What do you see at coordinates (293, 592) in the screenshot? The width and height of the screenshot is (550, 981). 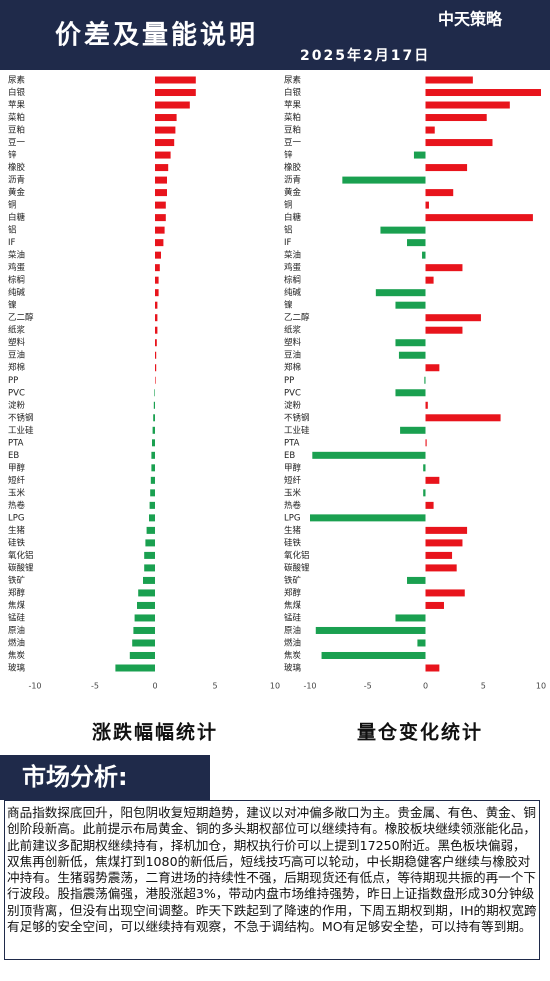 I see `category-label: 郑醇` at bounding box center [293, 592].